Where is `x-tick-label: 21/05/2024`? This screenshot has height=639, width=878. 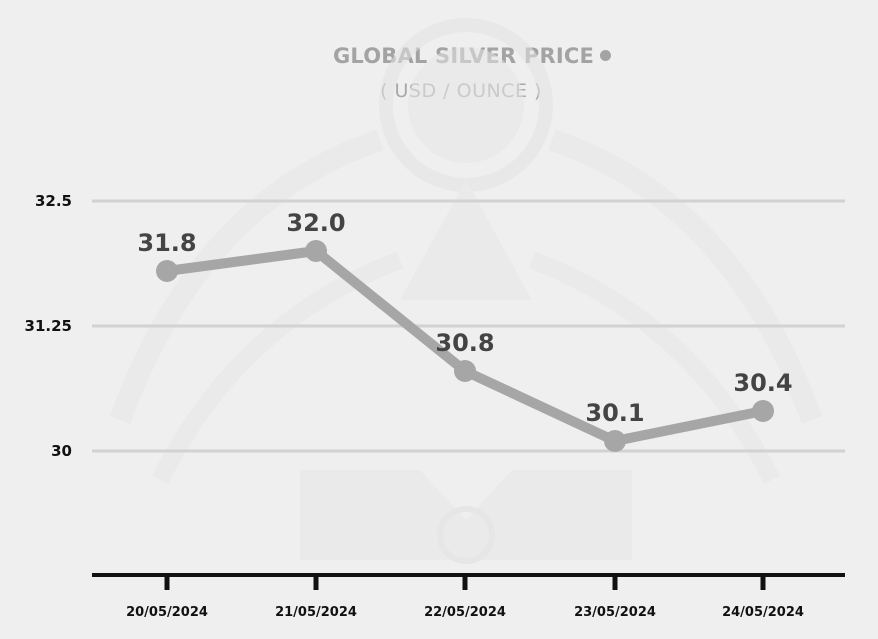
x-tick-label: 21/05/2024 is located at coordinates (316, 612).